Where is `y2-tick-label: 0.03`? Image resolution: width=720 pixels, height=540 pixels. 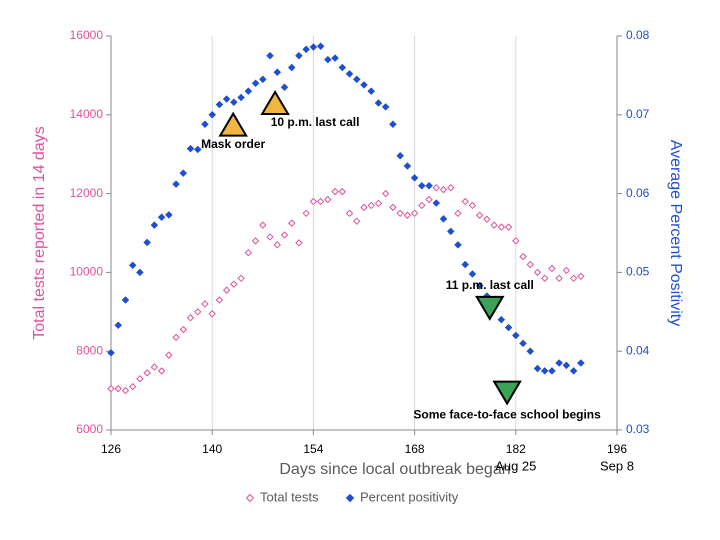 y2-tick-label: 0.03 is located at coordinates (638, 429).